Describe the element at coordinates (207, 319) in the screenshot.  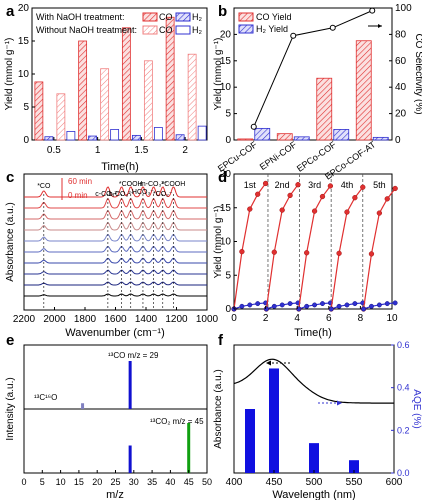
I see `c-xtick-label-6: 1000` at that location.